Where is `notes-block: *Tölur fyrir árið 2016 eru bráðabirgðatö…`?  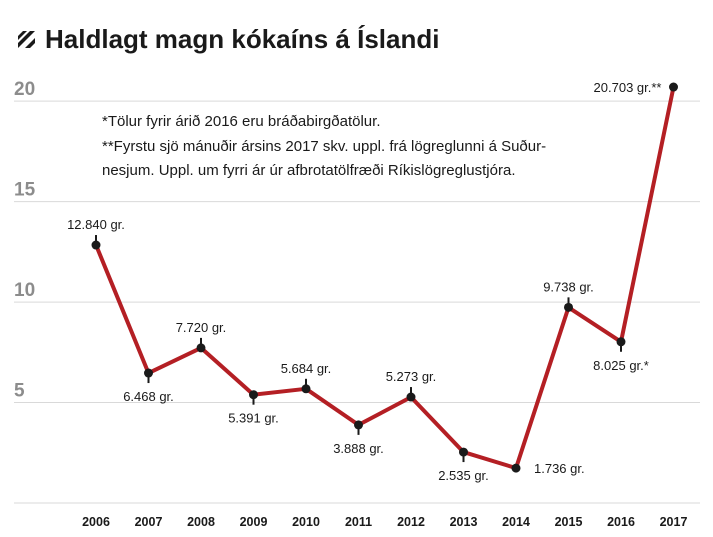
notes-block: *Tölur fyrir árið 2016 eru bráðabirgðatö… is located at coordinates (324, 146).